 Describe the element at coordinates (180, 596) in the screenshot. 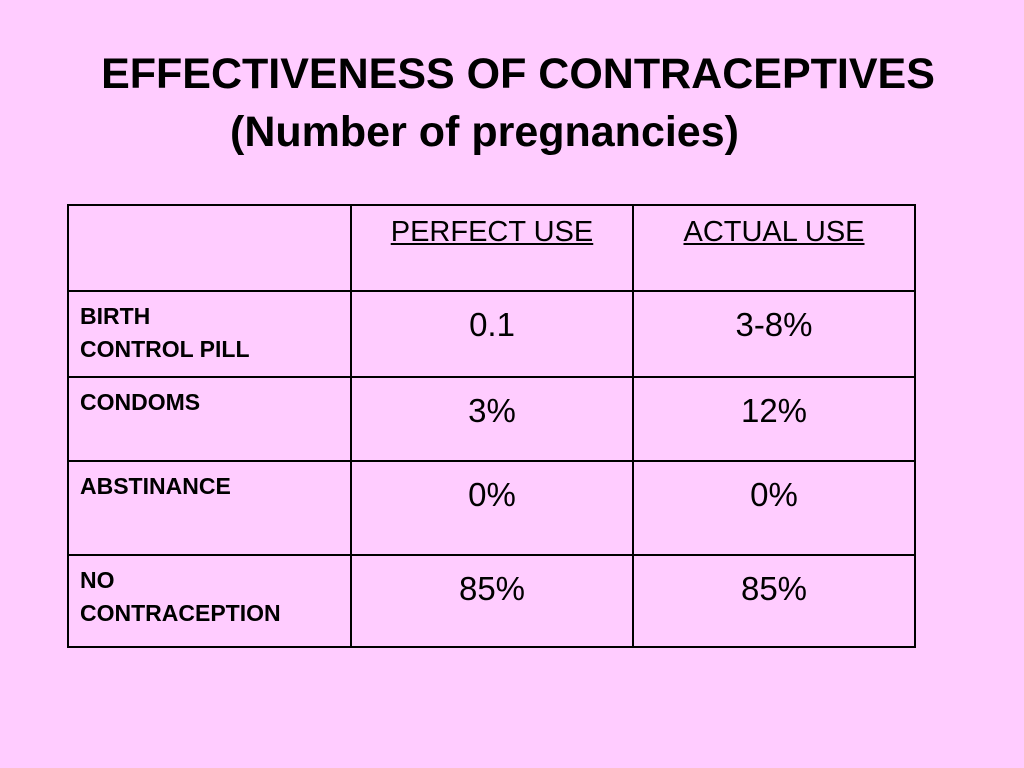

I see `row-label: NO CONTRACEPTION` at that location.